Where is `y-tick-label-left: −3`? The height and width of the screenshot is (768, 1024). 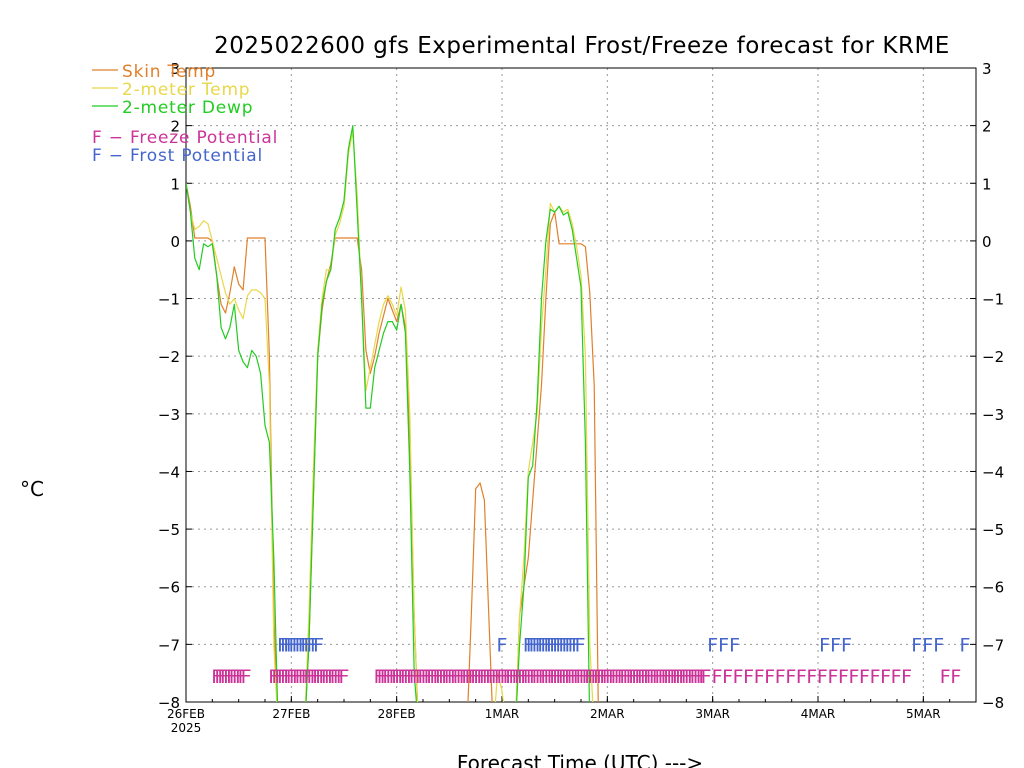 y-tick-label-left: −3 is located at coordinates (169, 415).